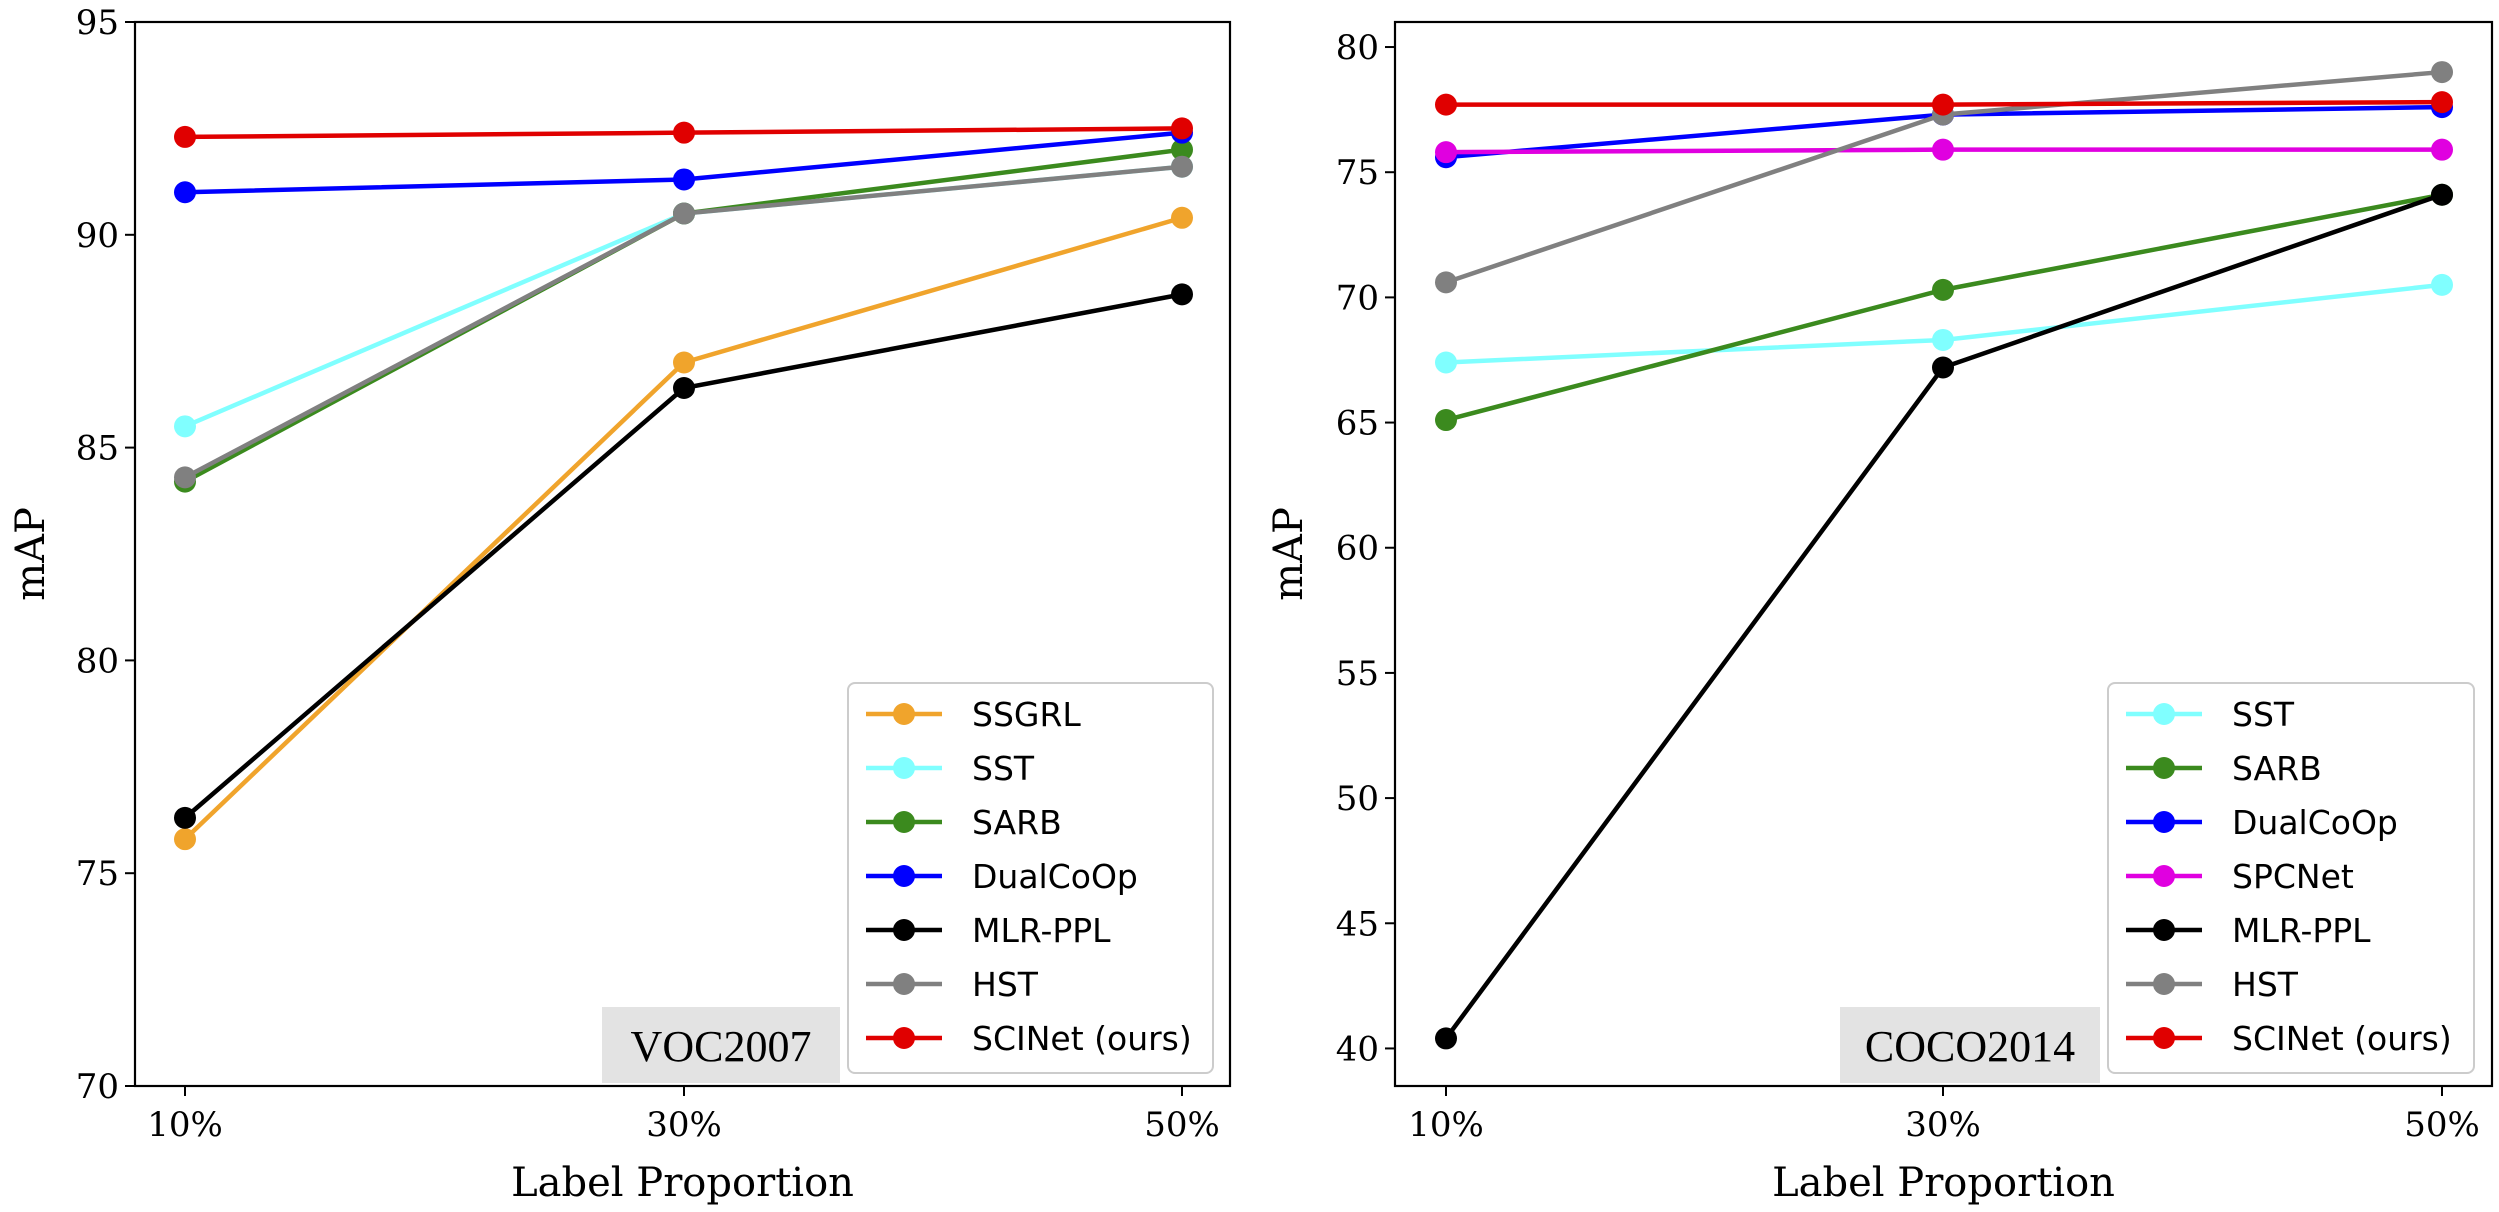 The image size is (2499, 1212). I want to click on y-tick-label: 50, so click(1357, 799).